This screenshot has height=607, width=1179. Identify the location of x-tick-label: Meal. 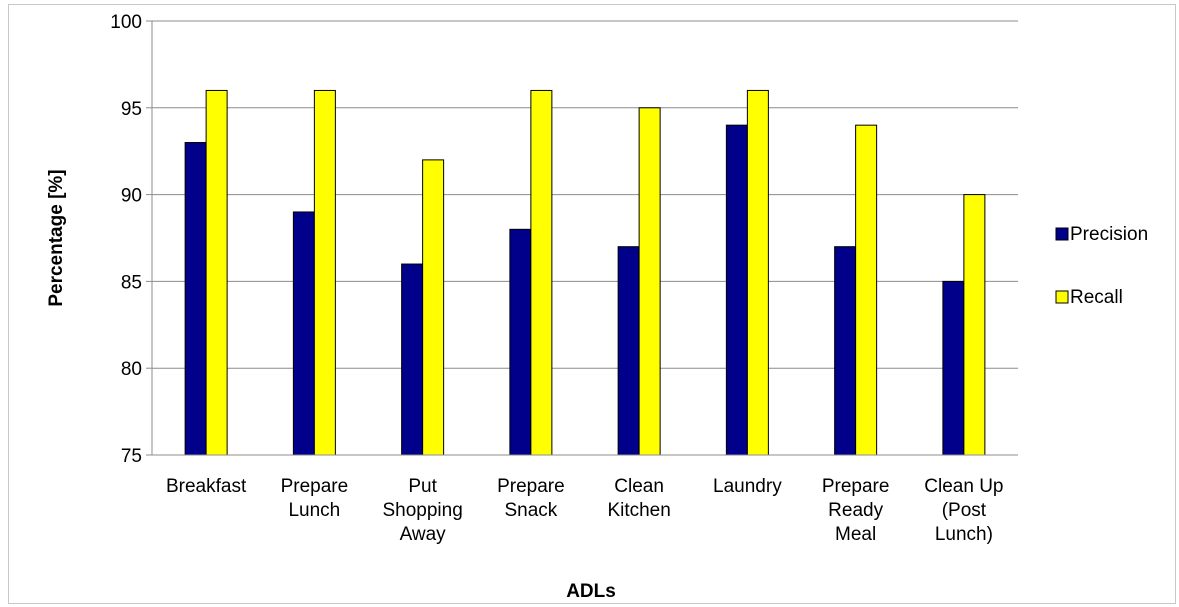
(855, 534).